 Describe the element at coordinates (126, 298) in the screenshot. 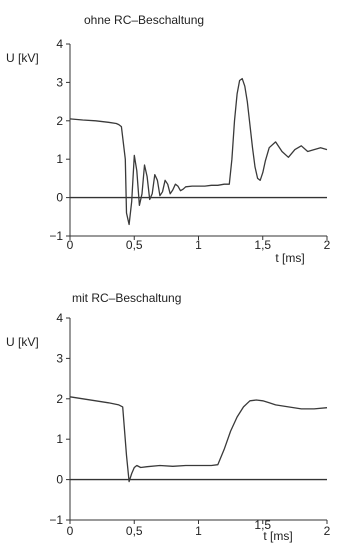

I see `chart-title: mit RC–Beschaltung` at that location.